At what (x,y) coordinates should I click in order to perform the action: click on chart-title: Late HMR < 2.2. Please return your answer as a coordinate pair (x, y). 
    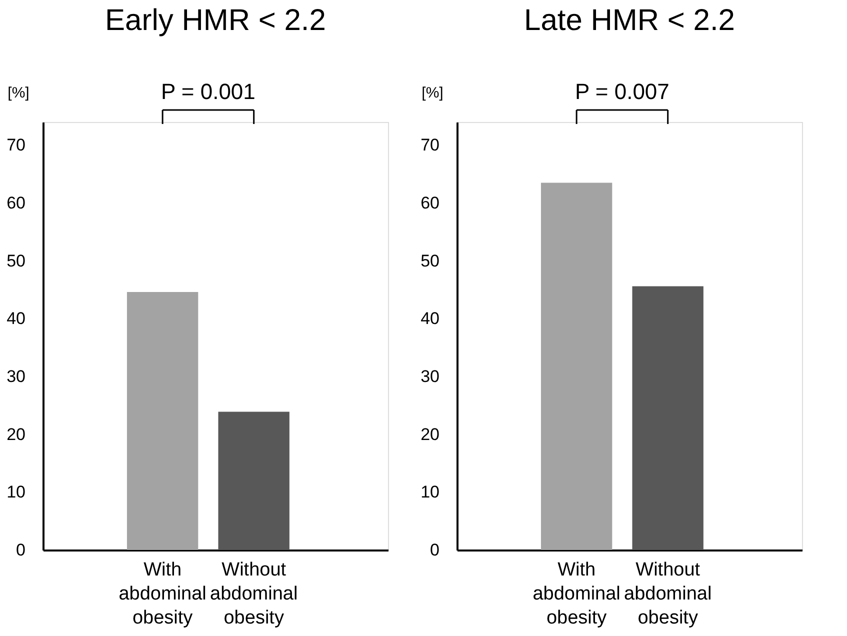
    Looking at the image, I should click on (629, 20).